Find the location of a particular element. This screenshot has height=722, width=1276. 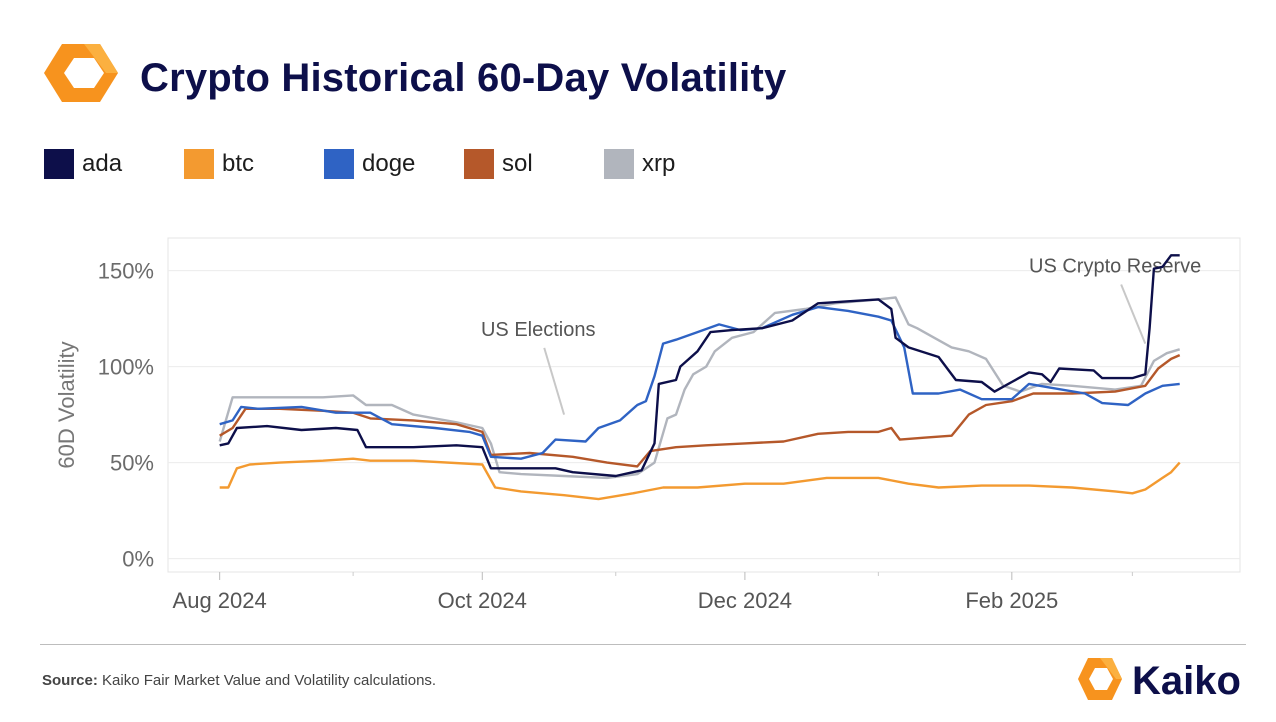

source-label: Source: is located at coordinates (70, 680).